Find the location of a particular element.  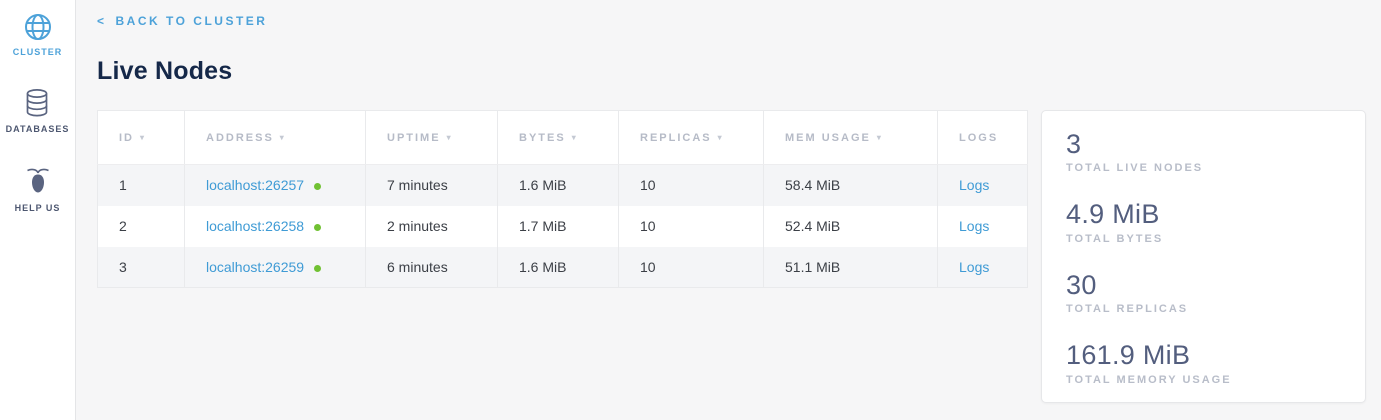

column-header-mem-usage: MEM USAGE ▾ is located at coordinates (850, 137).